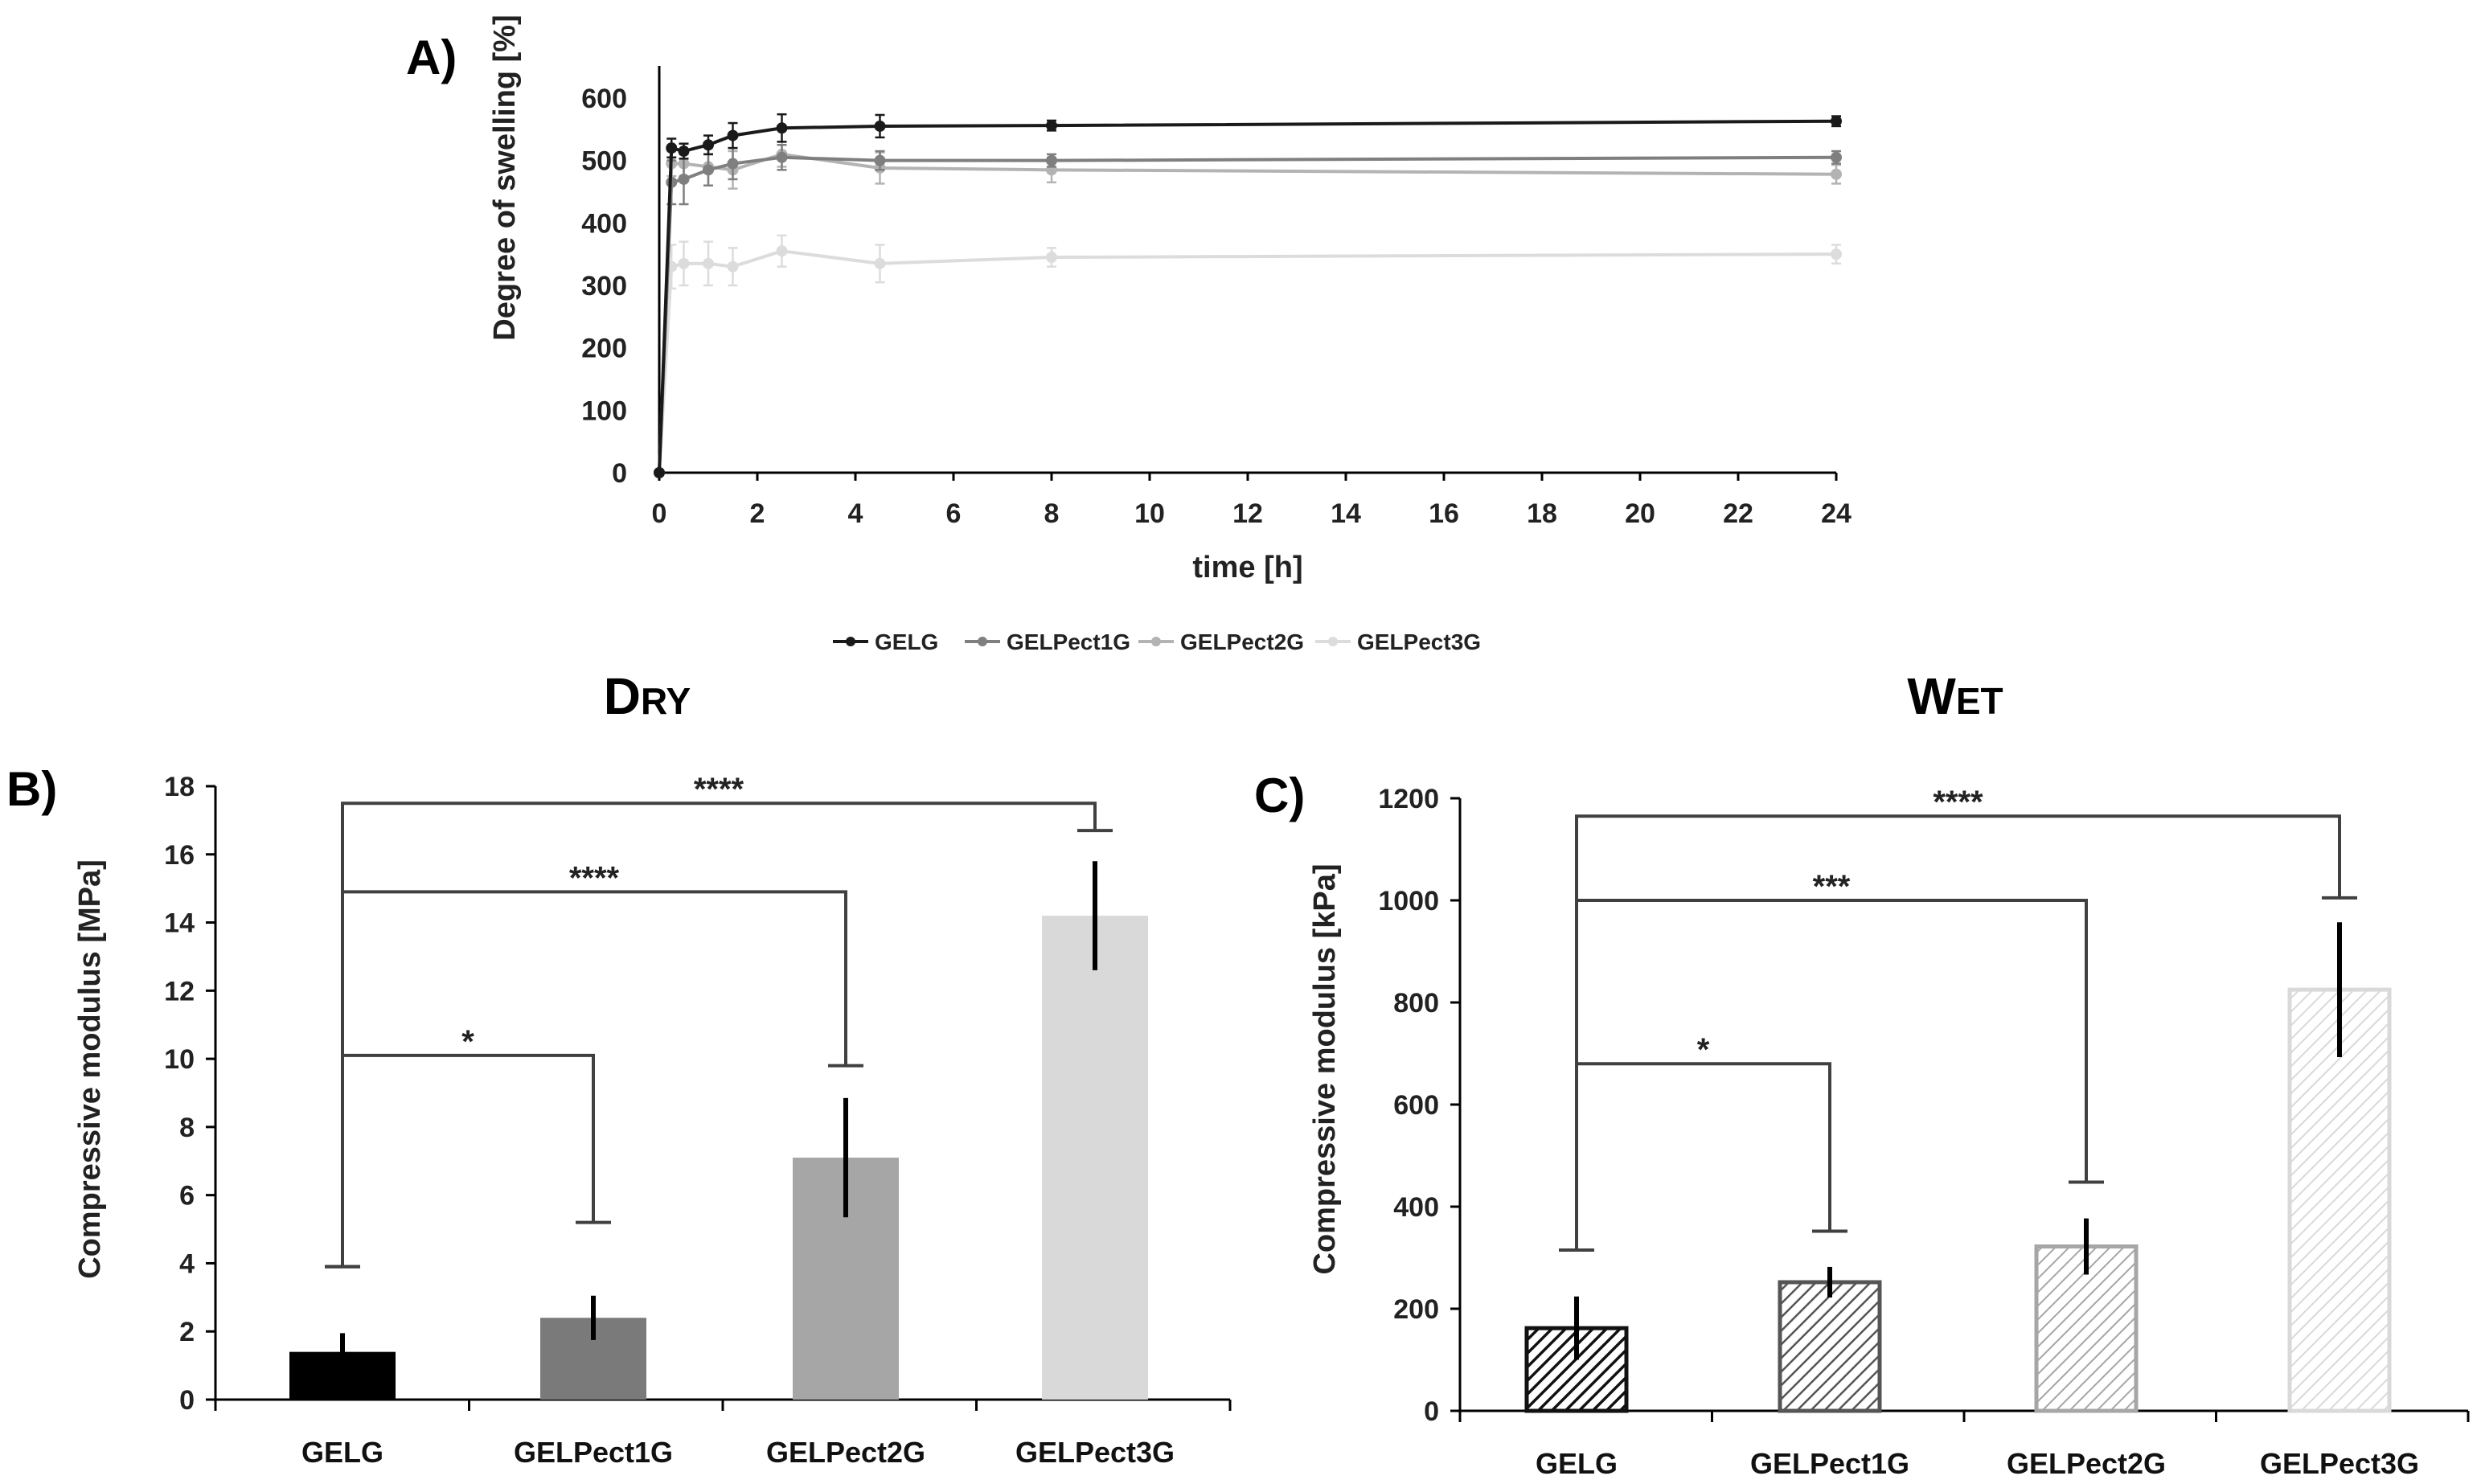 The image size is (2481, 1484). I want to click on swelling-x-tick-label: 10, so click(1149, 514).